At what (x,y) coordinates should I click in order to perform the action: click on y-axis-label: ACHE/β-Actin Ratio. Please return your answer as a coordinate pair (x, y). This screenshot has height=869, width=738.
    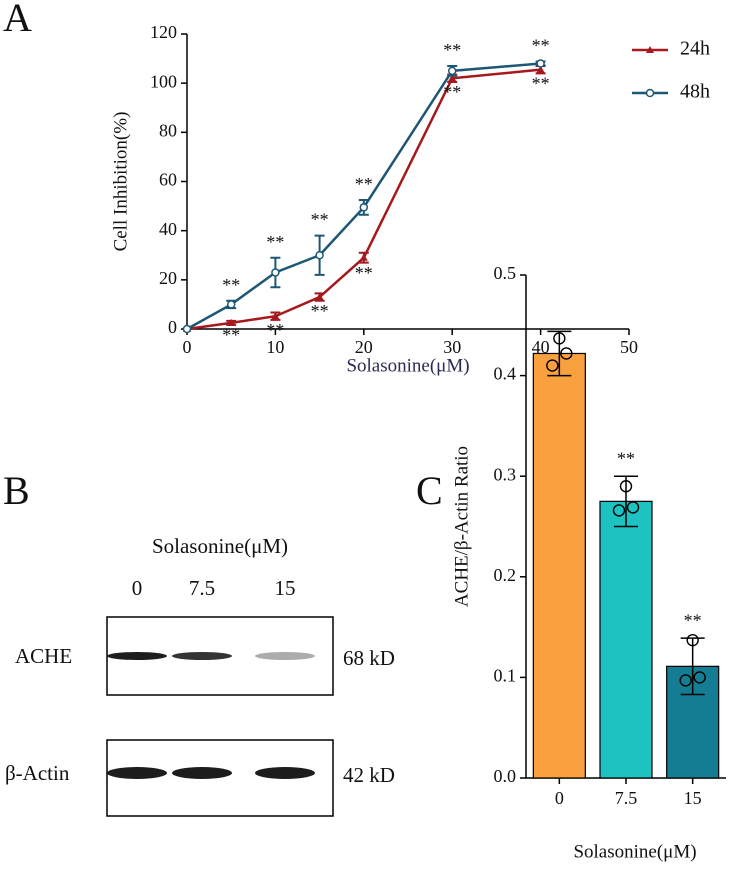
    Looking at the image, I should click on (461, 526).